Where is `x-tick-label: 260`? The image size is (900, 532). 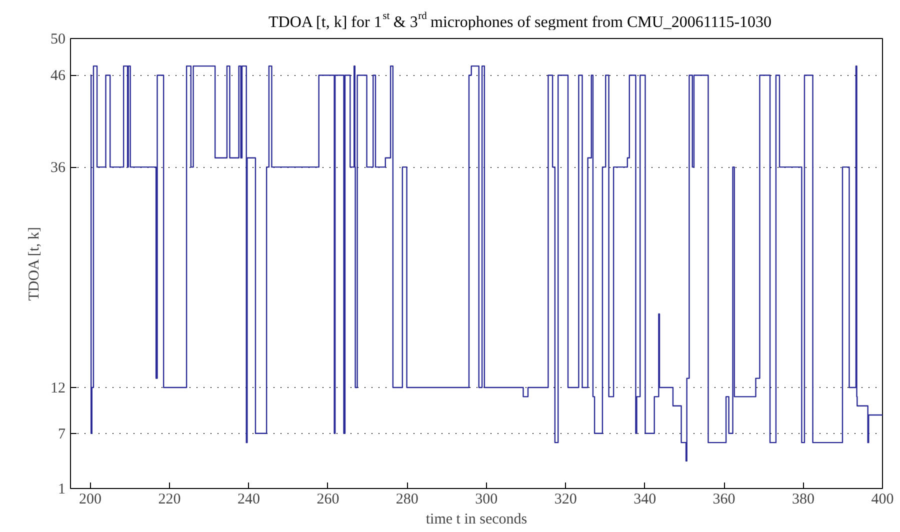 x-tick-label: 260 is located at coordinates (328, 500).